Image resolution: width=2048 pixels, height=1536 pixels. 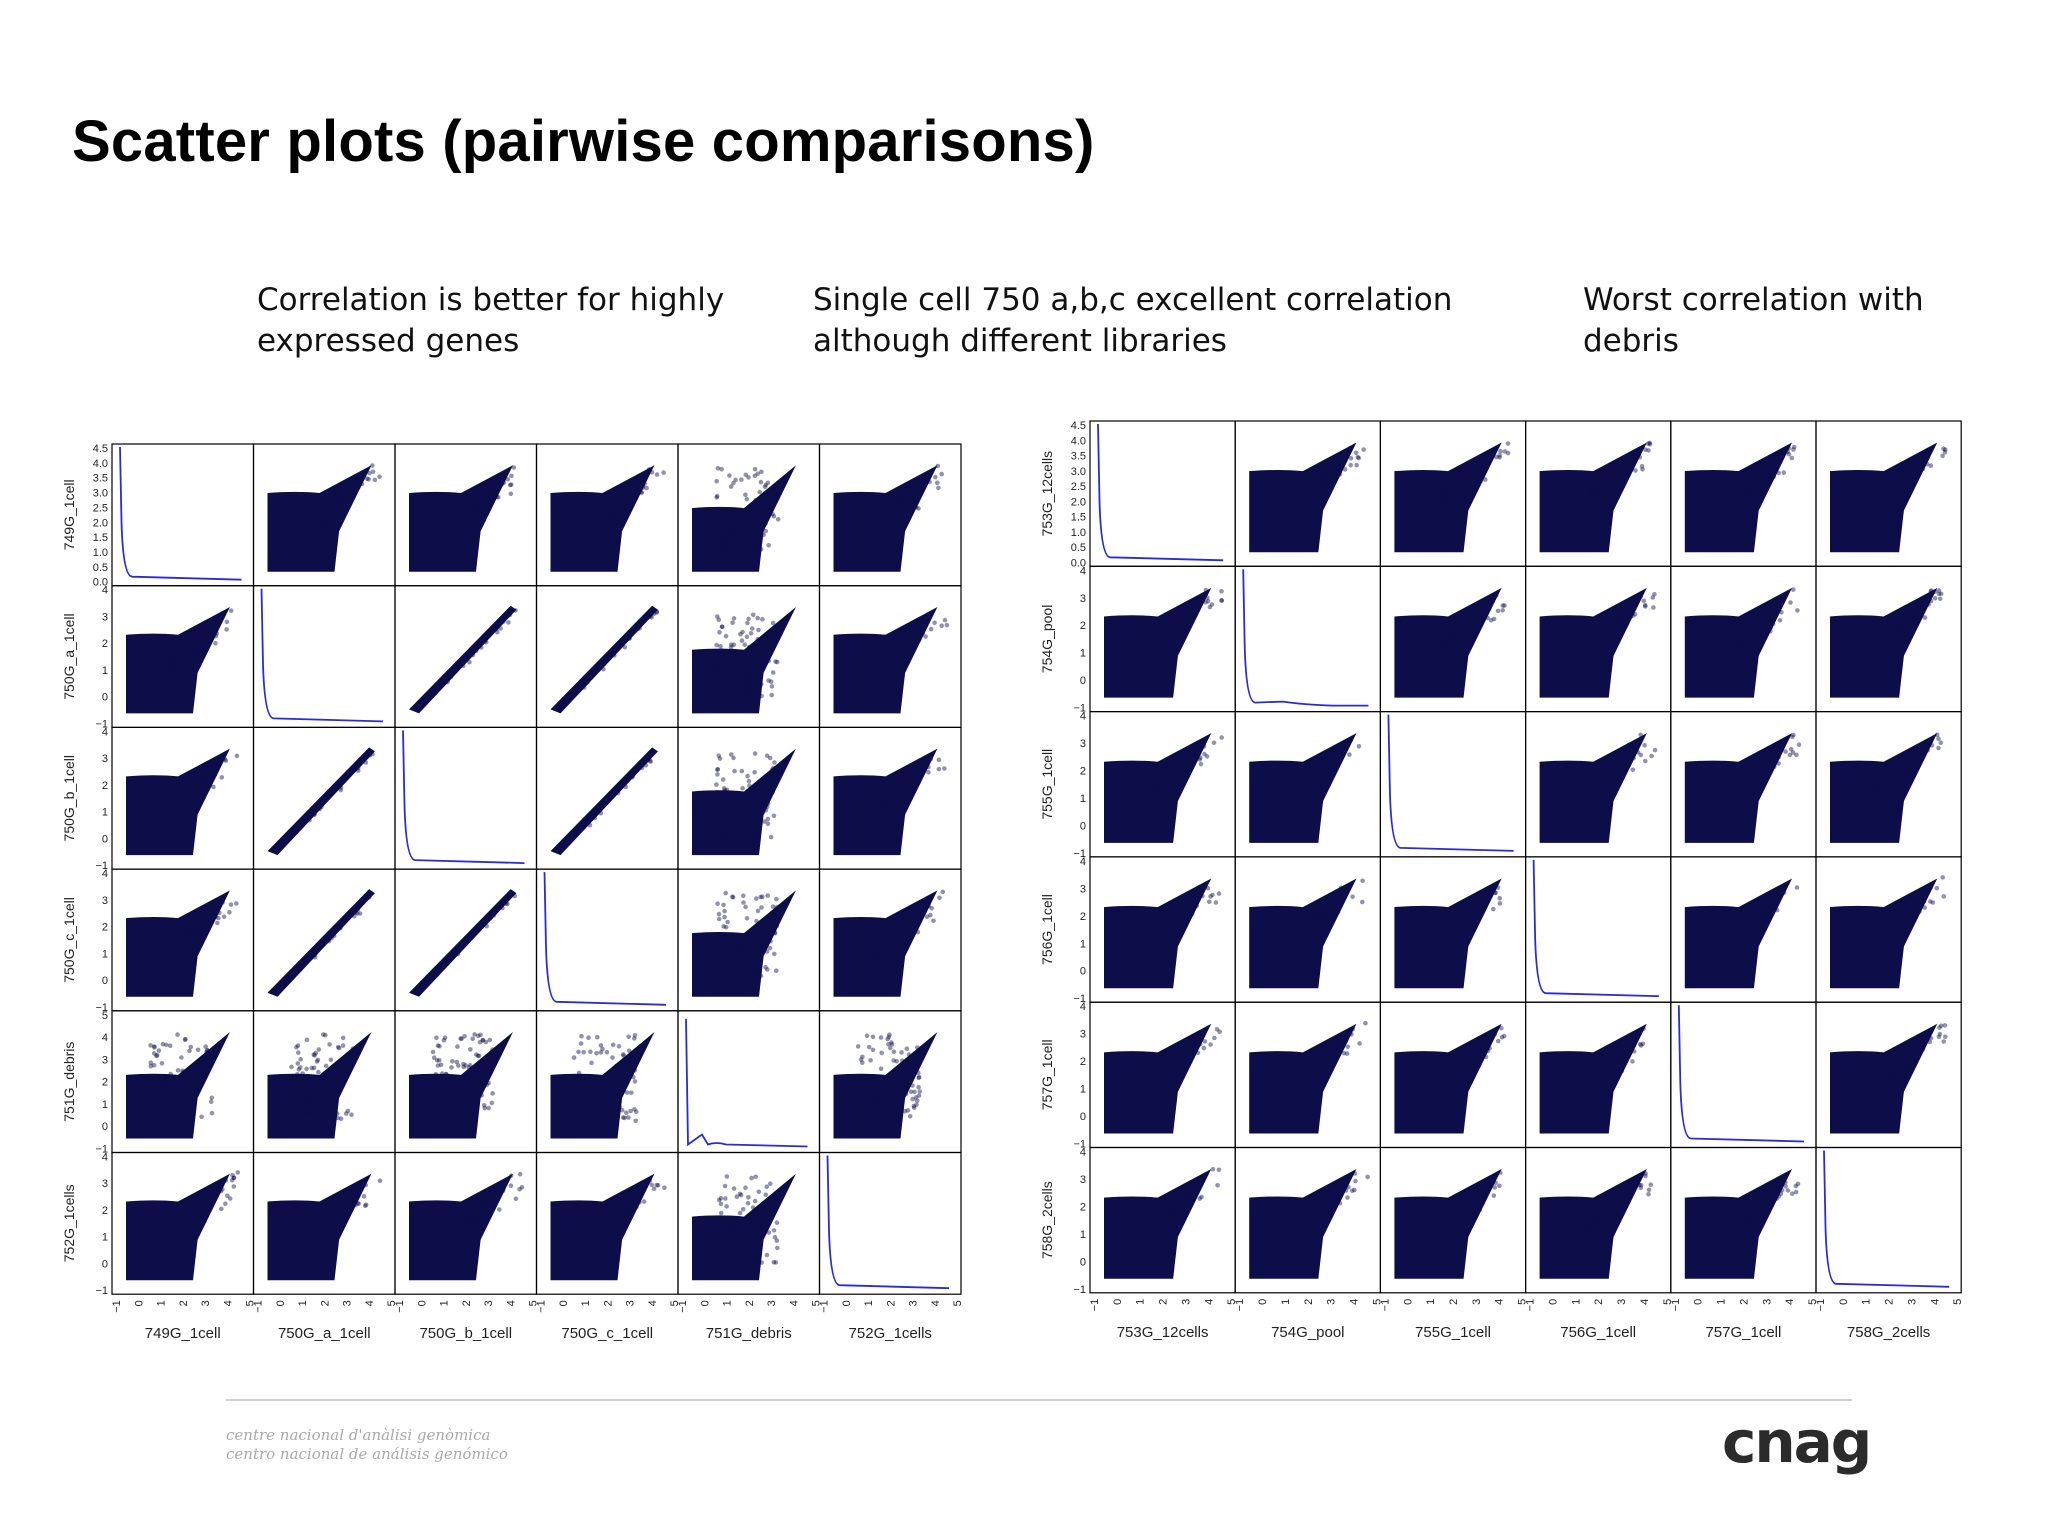 What do you see at coordinates (325, 1303) in the screenshot?
I see `x-tick-label: 2` at bounding box center [325, 1303].